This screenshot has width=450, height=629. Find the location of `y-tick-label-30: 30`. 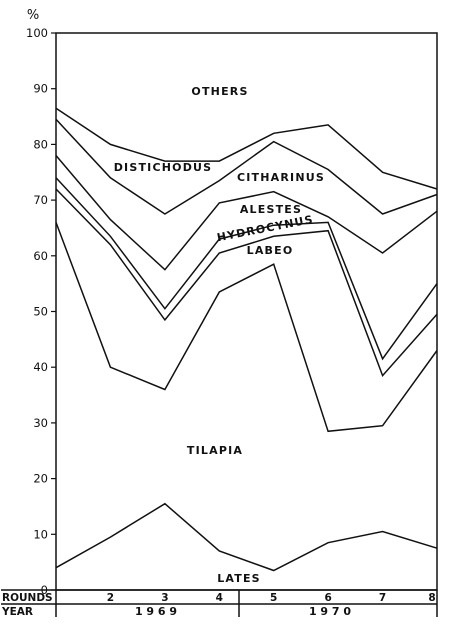

y-tick-label-30: 30 is located at coordinates (40, 423).